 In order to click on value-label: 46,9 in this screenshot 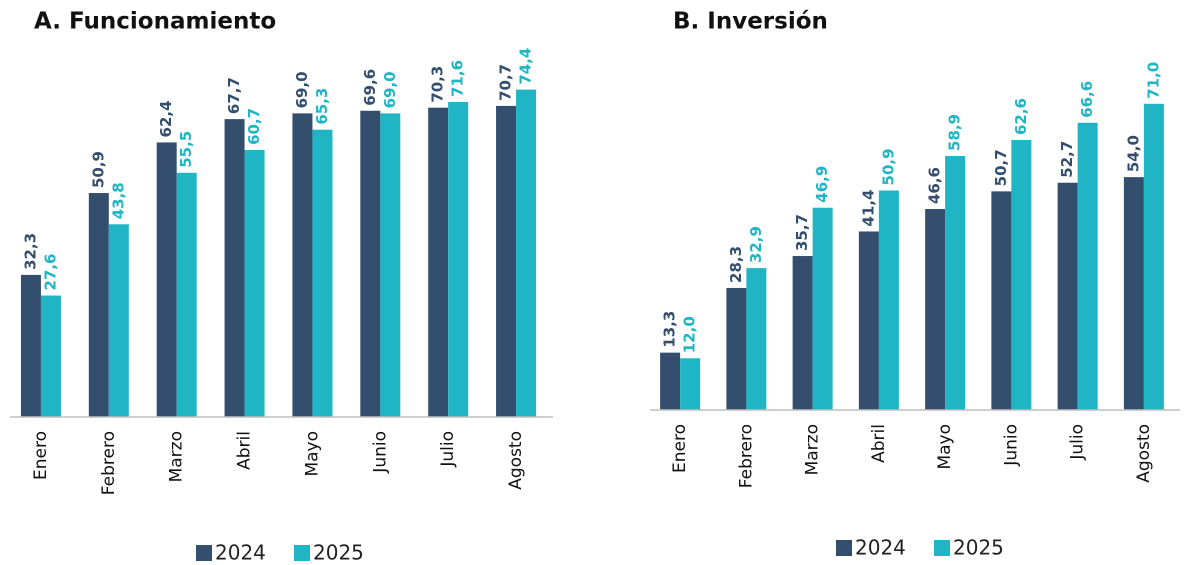, I will do `click(822, 184)`.